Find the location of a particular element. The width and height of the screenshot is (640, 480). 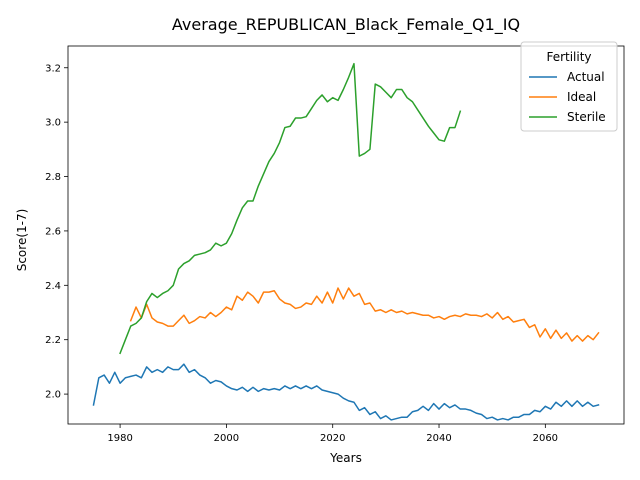

legend-label-ideal: Ideal is located at coordinates (581, 97).